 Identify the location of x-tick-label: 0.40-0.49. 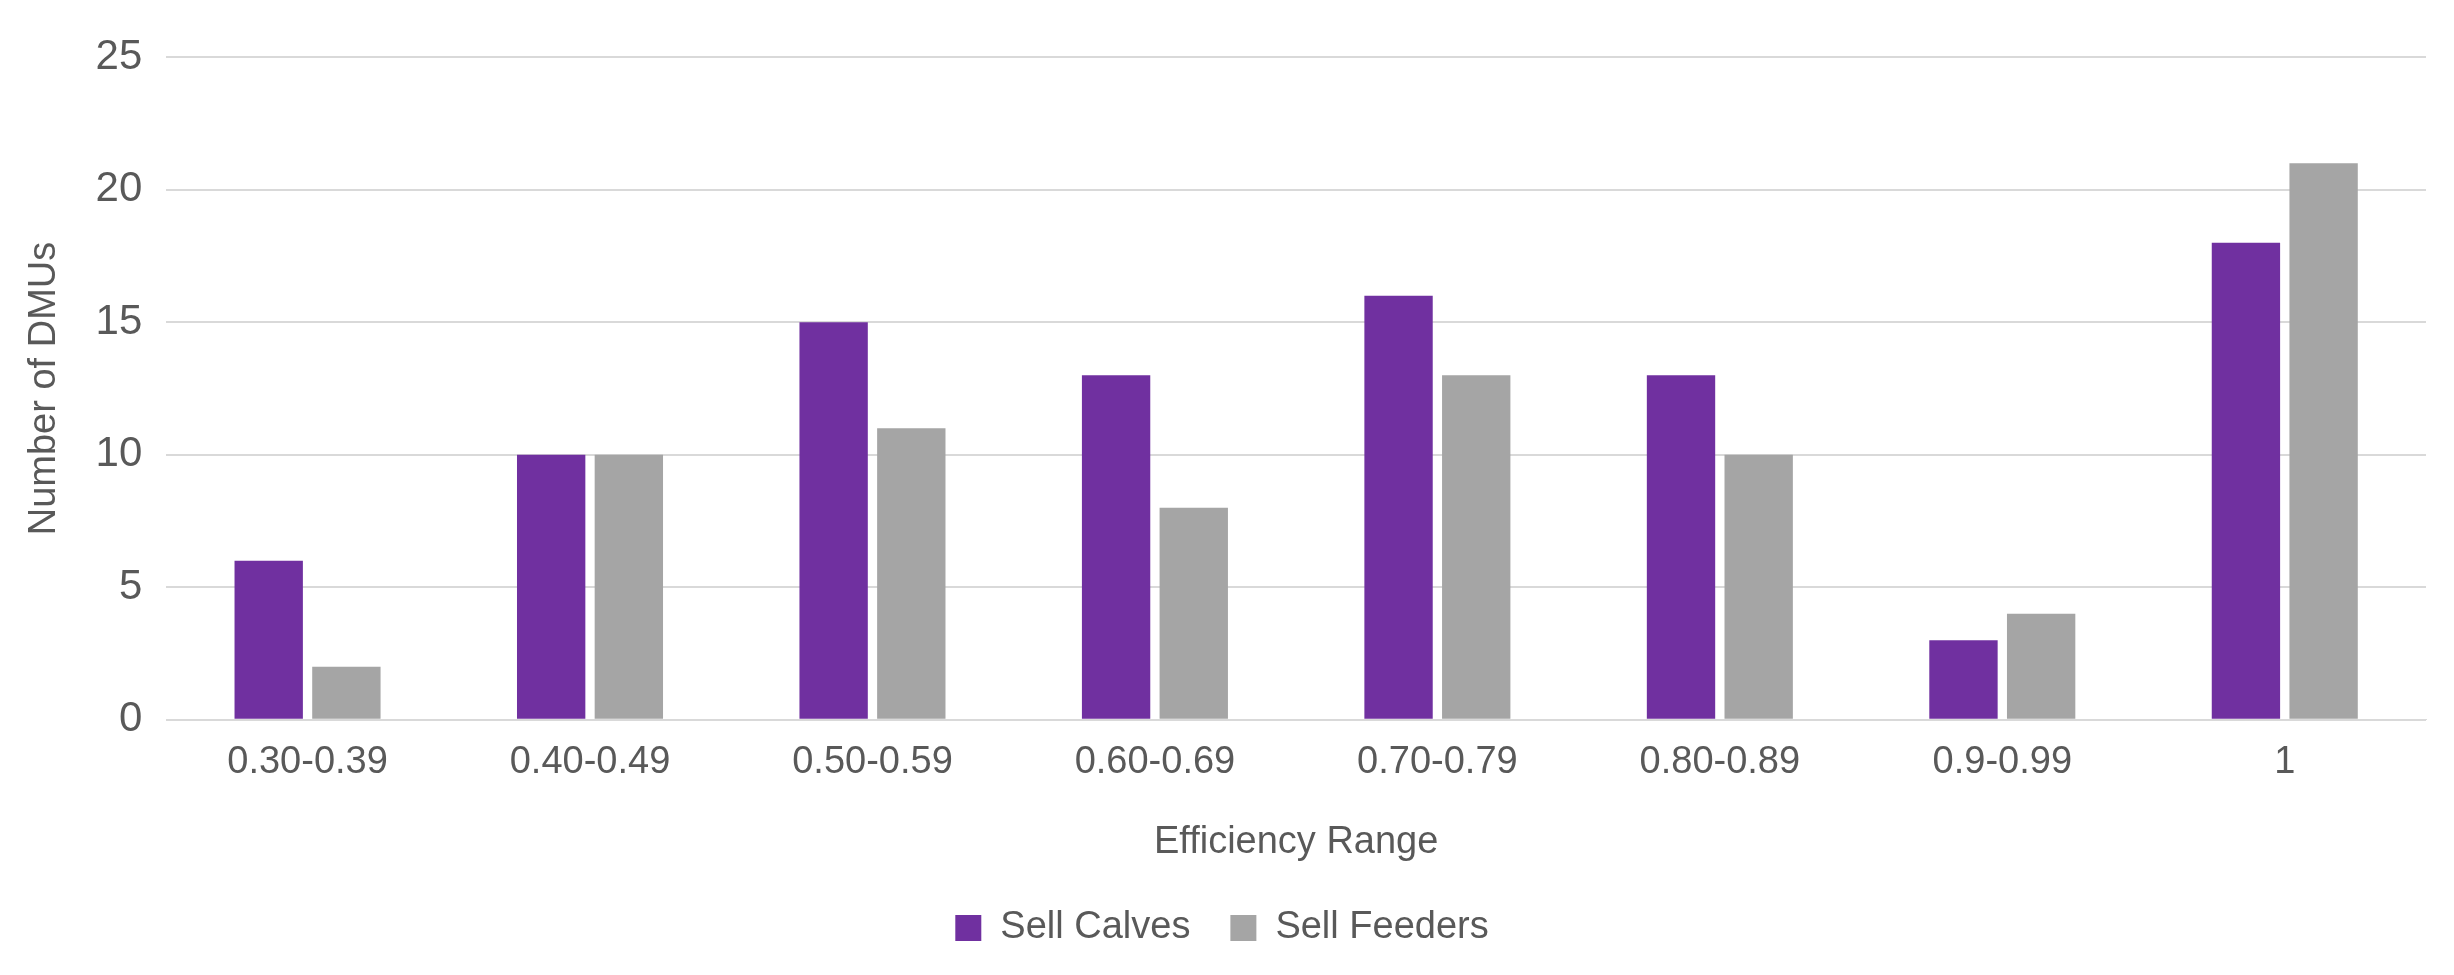
(590, 760).